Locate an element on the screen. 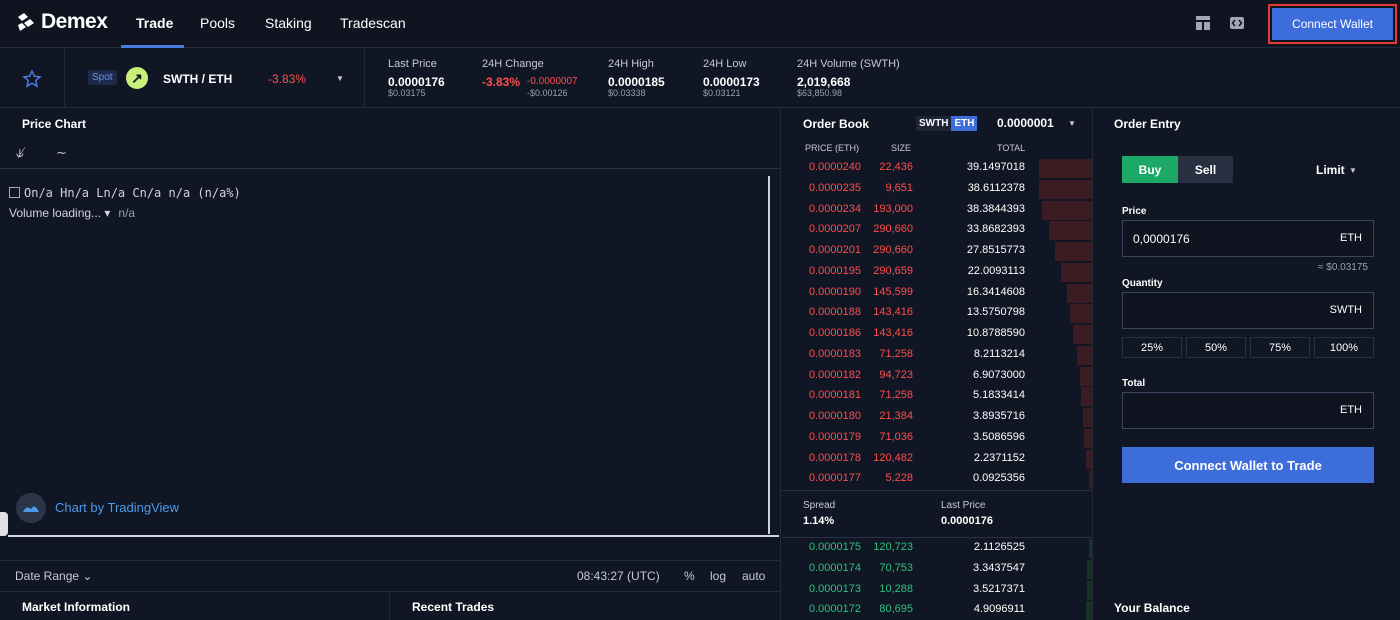  collapse-legend-icon is located at coordinates (14, 192).